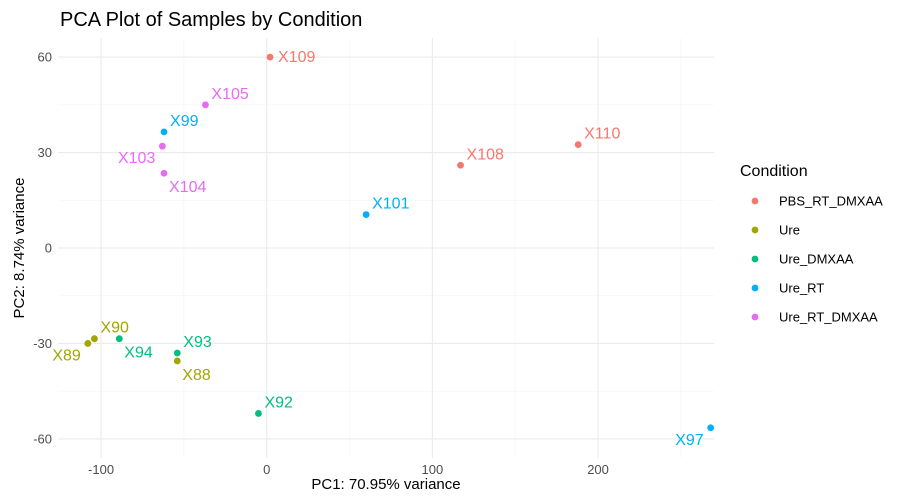 Image resolution: width=912 pixels, height=503 pixels. What do you see at coordinates (205, 105) in the screenshot?
I see `point-X105` at bounding box center [205, 105].